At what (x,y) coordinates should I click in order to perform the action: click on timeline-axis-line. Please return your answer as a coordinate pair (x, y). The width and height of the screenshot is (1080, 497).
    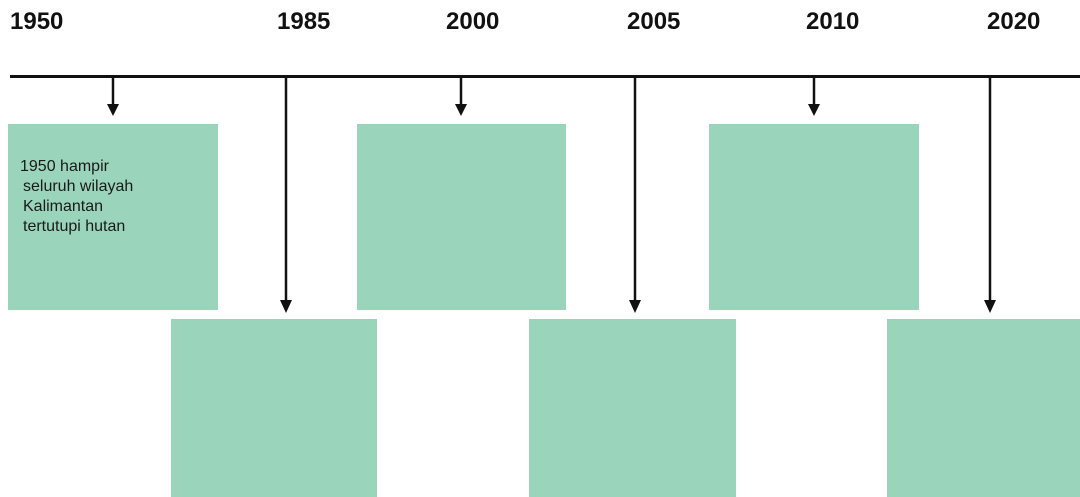
    Looking at the image, I should click on (545, 76).